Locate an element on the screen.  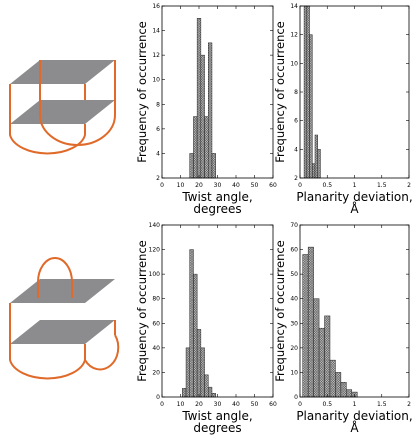
loop-back is located at coordinates (102, 352).